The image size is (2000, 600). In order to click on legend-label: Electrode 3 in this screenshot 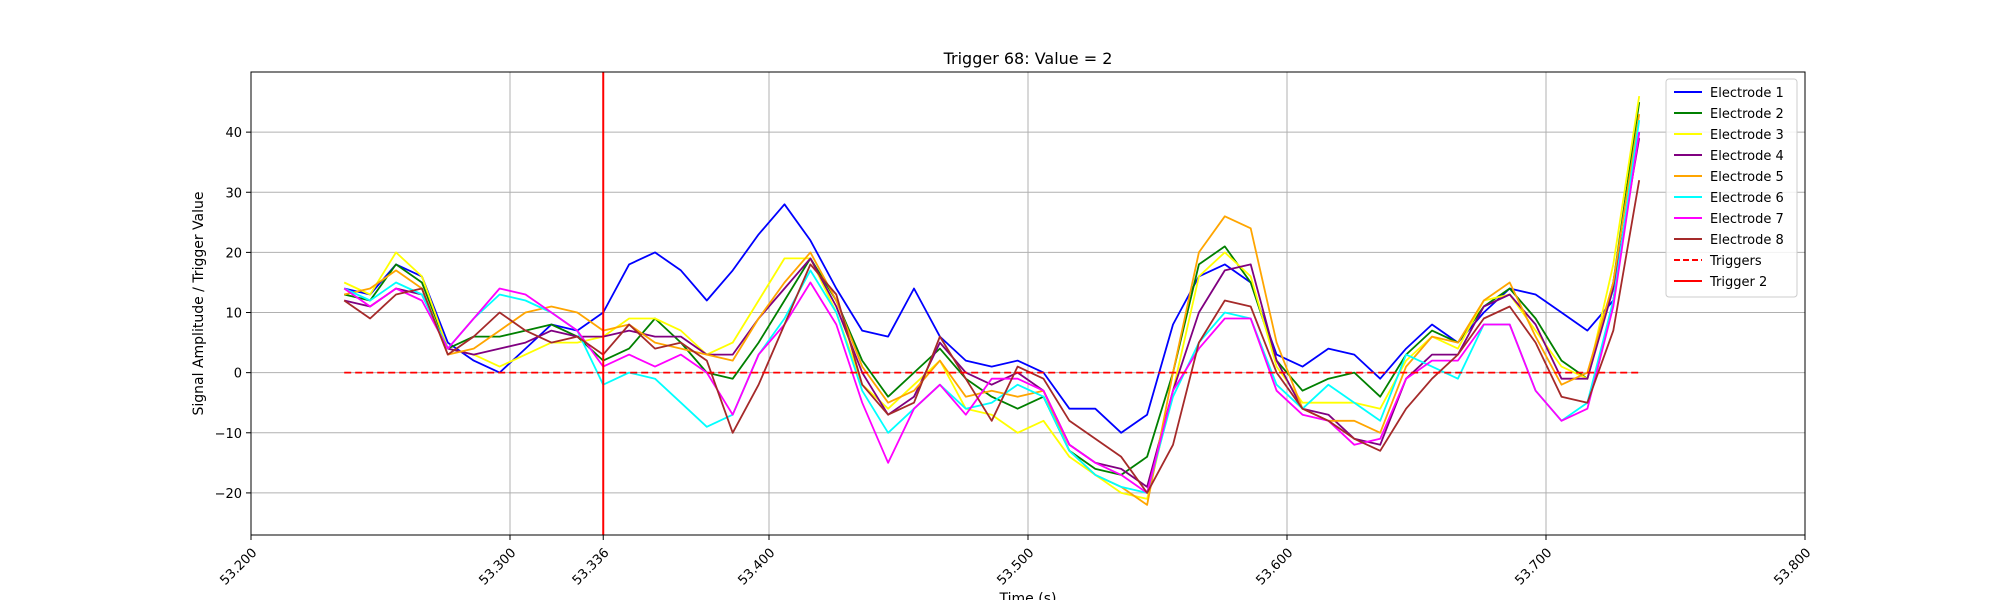, I will do `click(1747, 135)`.